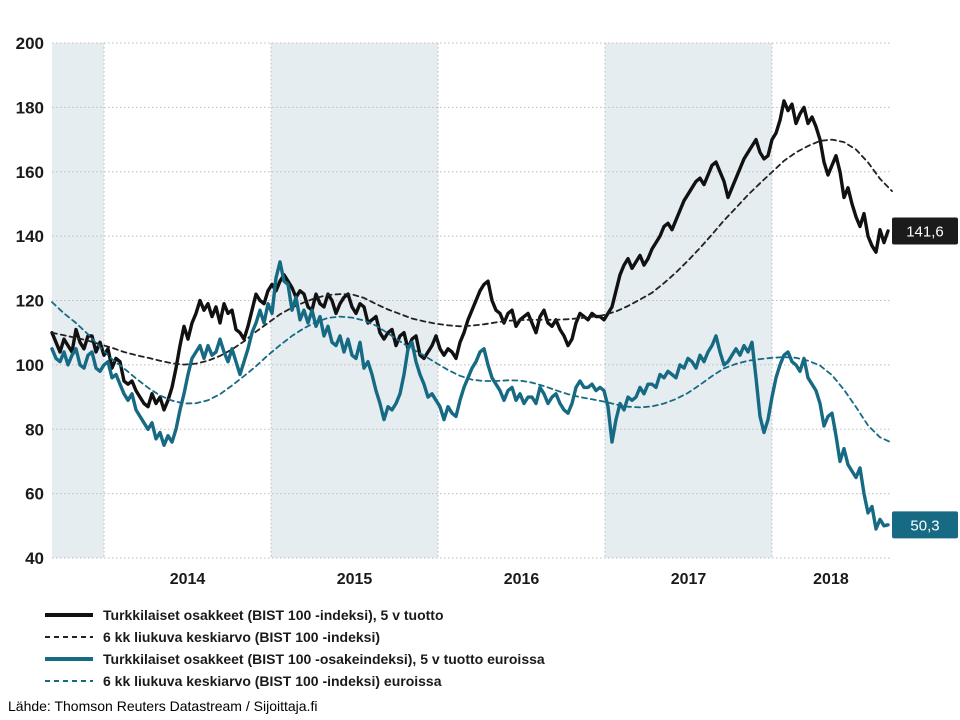 The height and width of the screenshot is (720, 960). I want to click on end-value-box-teal, so click(925, 525).